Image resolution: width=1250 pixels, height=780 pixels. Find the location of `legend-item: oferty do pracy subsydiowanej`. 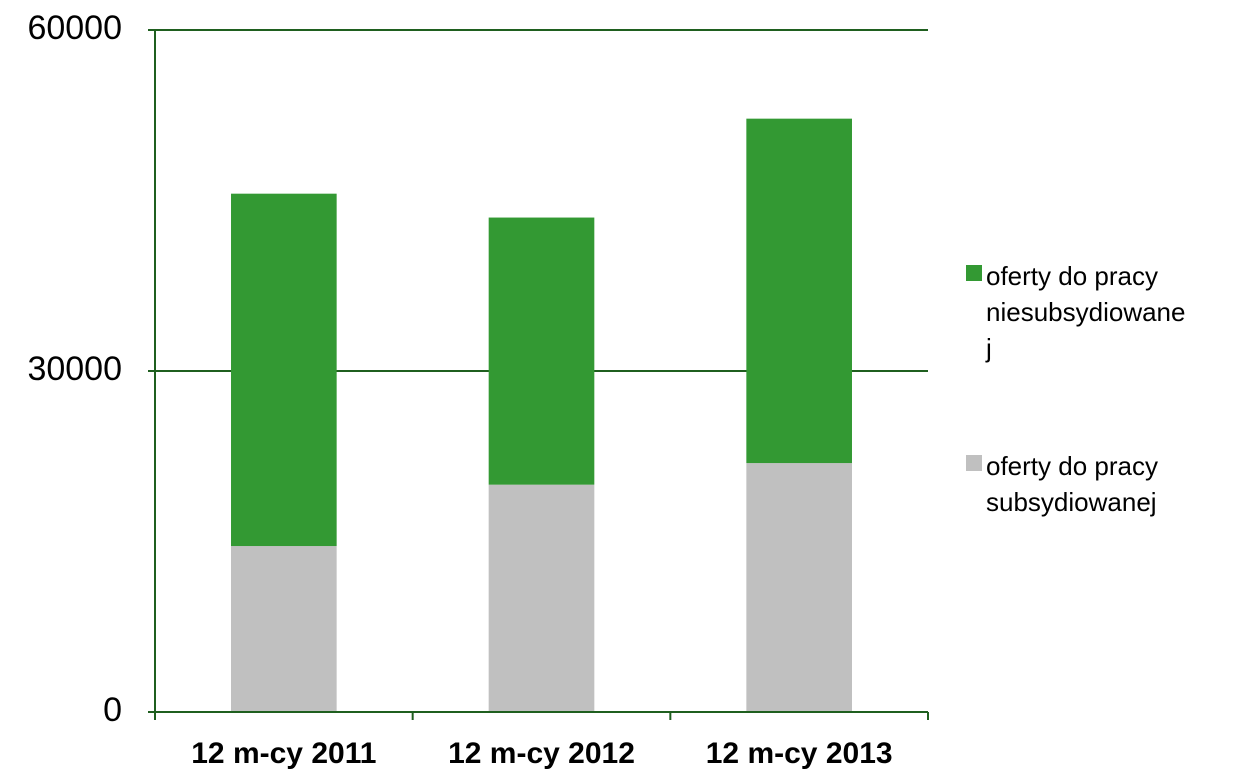

legend-item: oferty do pracy subsydiowanej is located at coordinates (1108, 484).